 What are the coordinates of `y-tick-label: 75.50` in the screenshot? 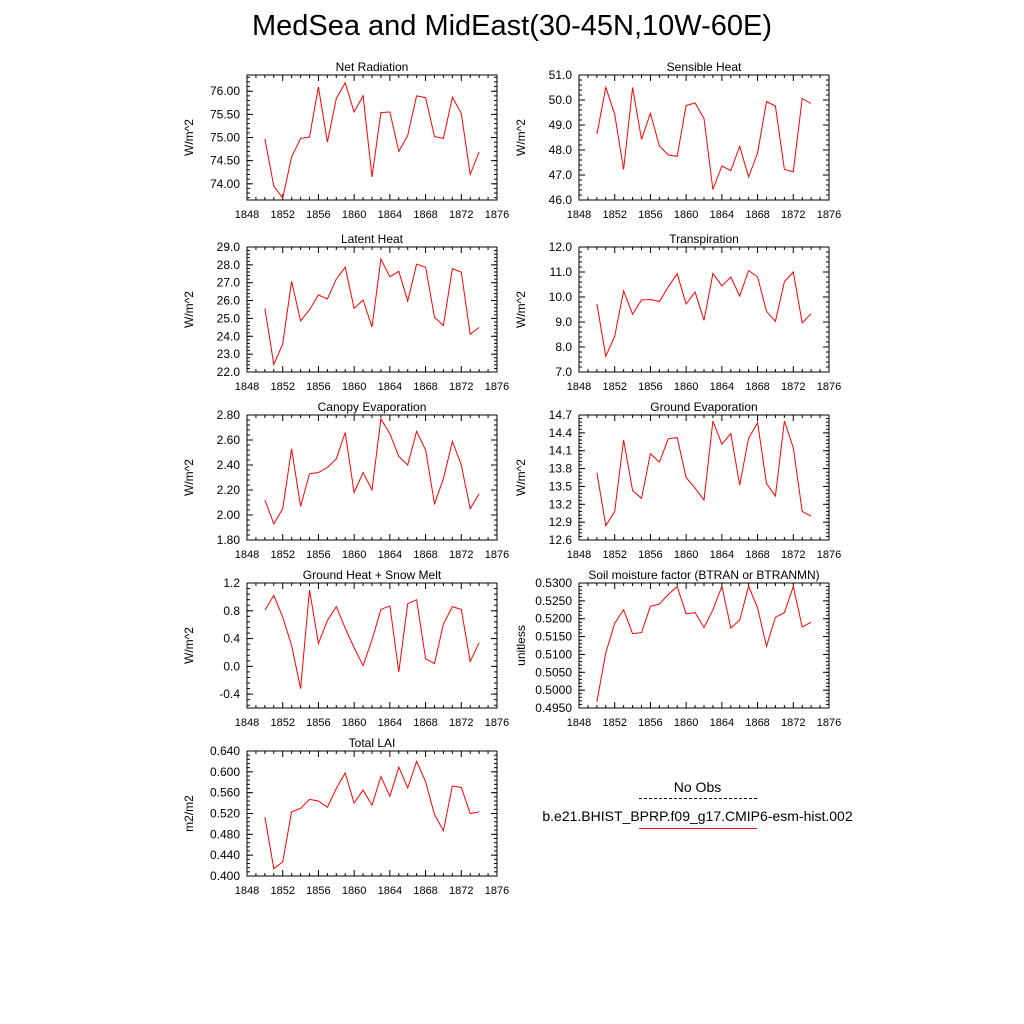 It's located at (225, 114).